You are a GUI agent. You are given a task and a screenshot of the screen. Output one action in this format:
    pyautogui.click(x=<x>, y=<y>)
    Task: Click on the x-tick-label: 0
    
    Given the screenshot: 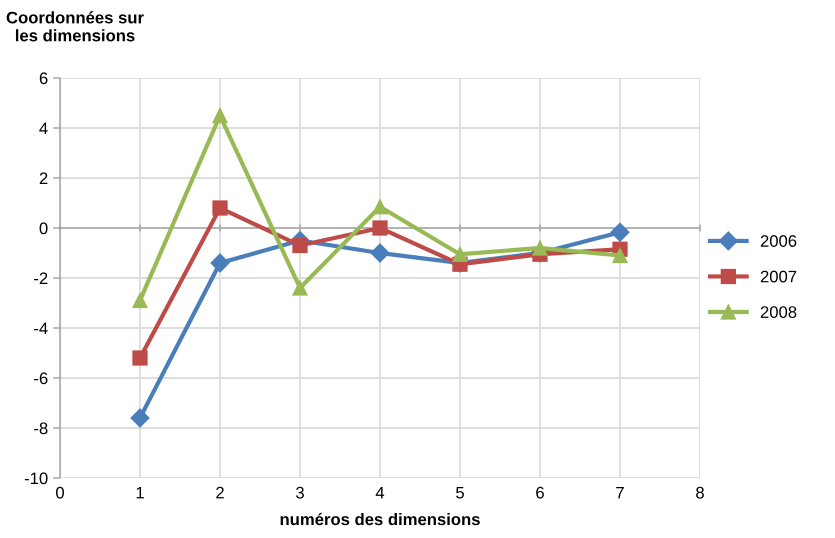 What is the action you would take?
    pyautogui.click(x=60, y=492)
    